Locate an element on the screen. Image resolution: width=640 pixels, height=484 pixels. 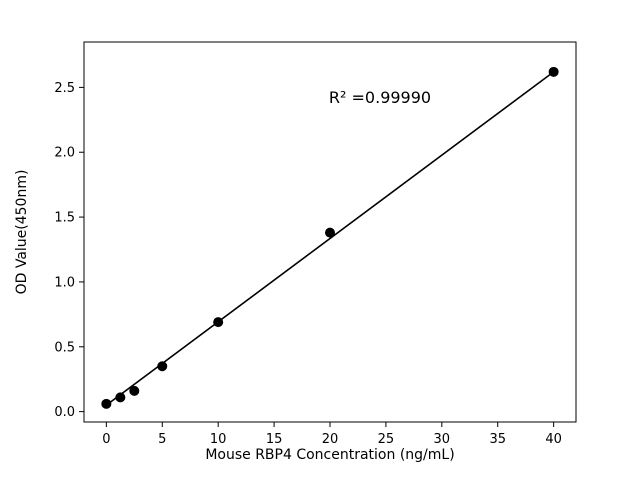
y-tick-label: 0.5 is located at coordinates (64, 347).